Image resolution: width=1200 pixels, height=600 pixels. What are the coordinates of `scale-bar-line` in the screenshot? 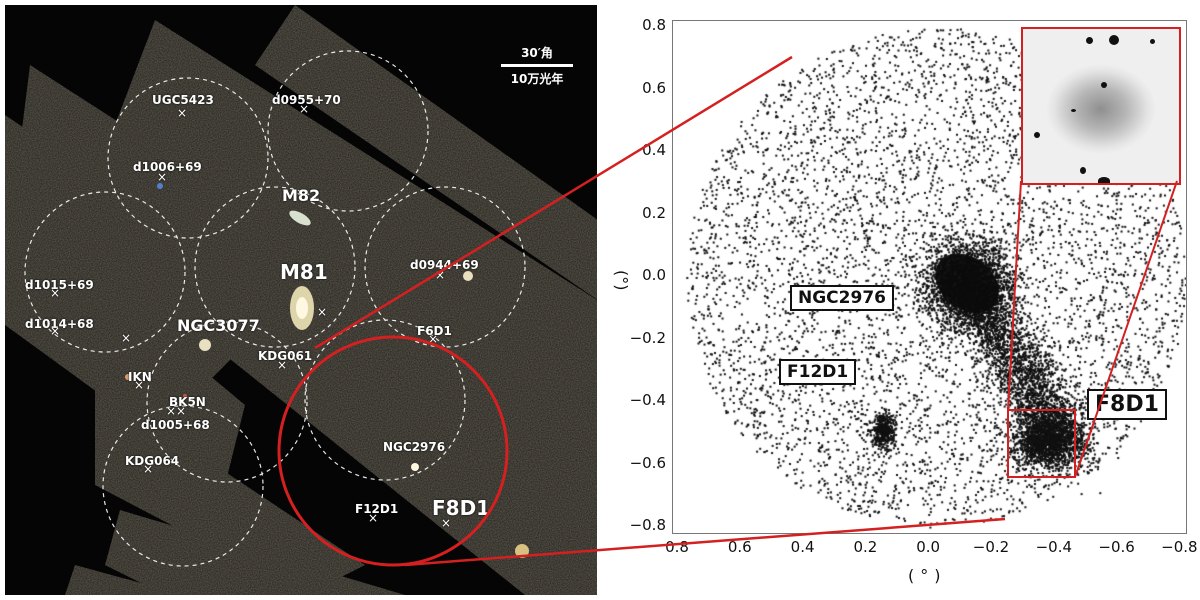 It's located at (537, 65).